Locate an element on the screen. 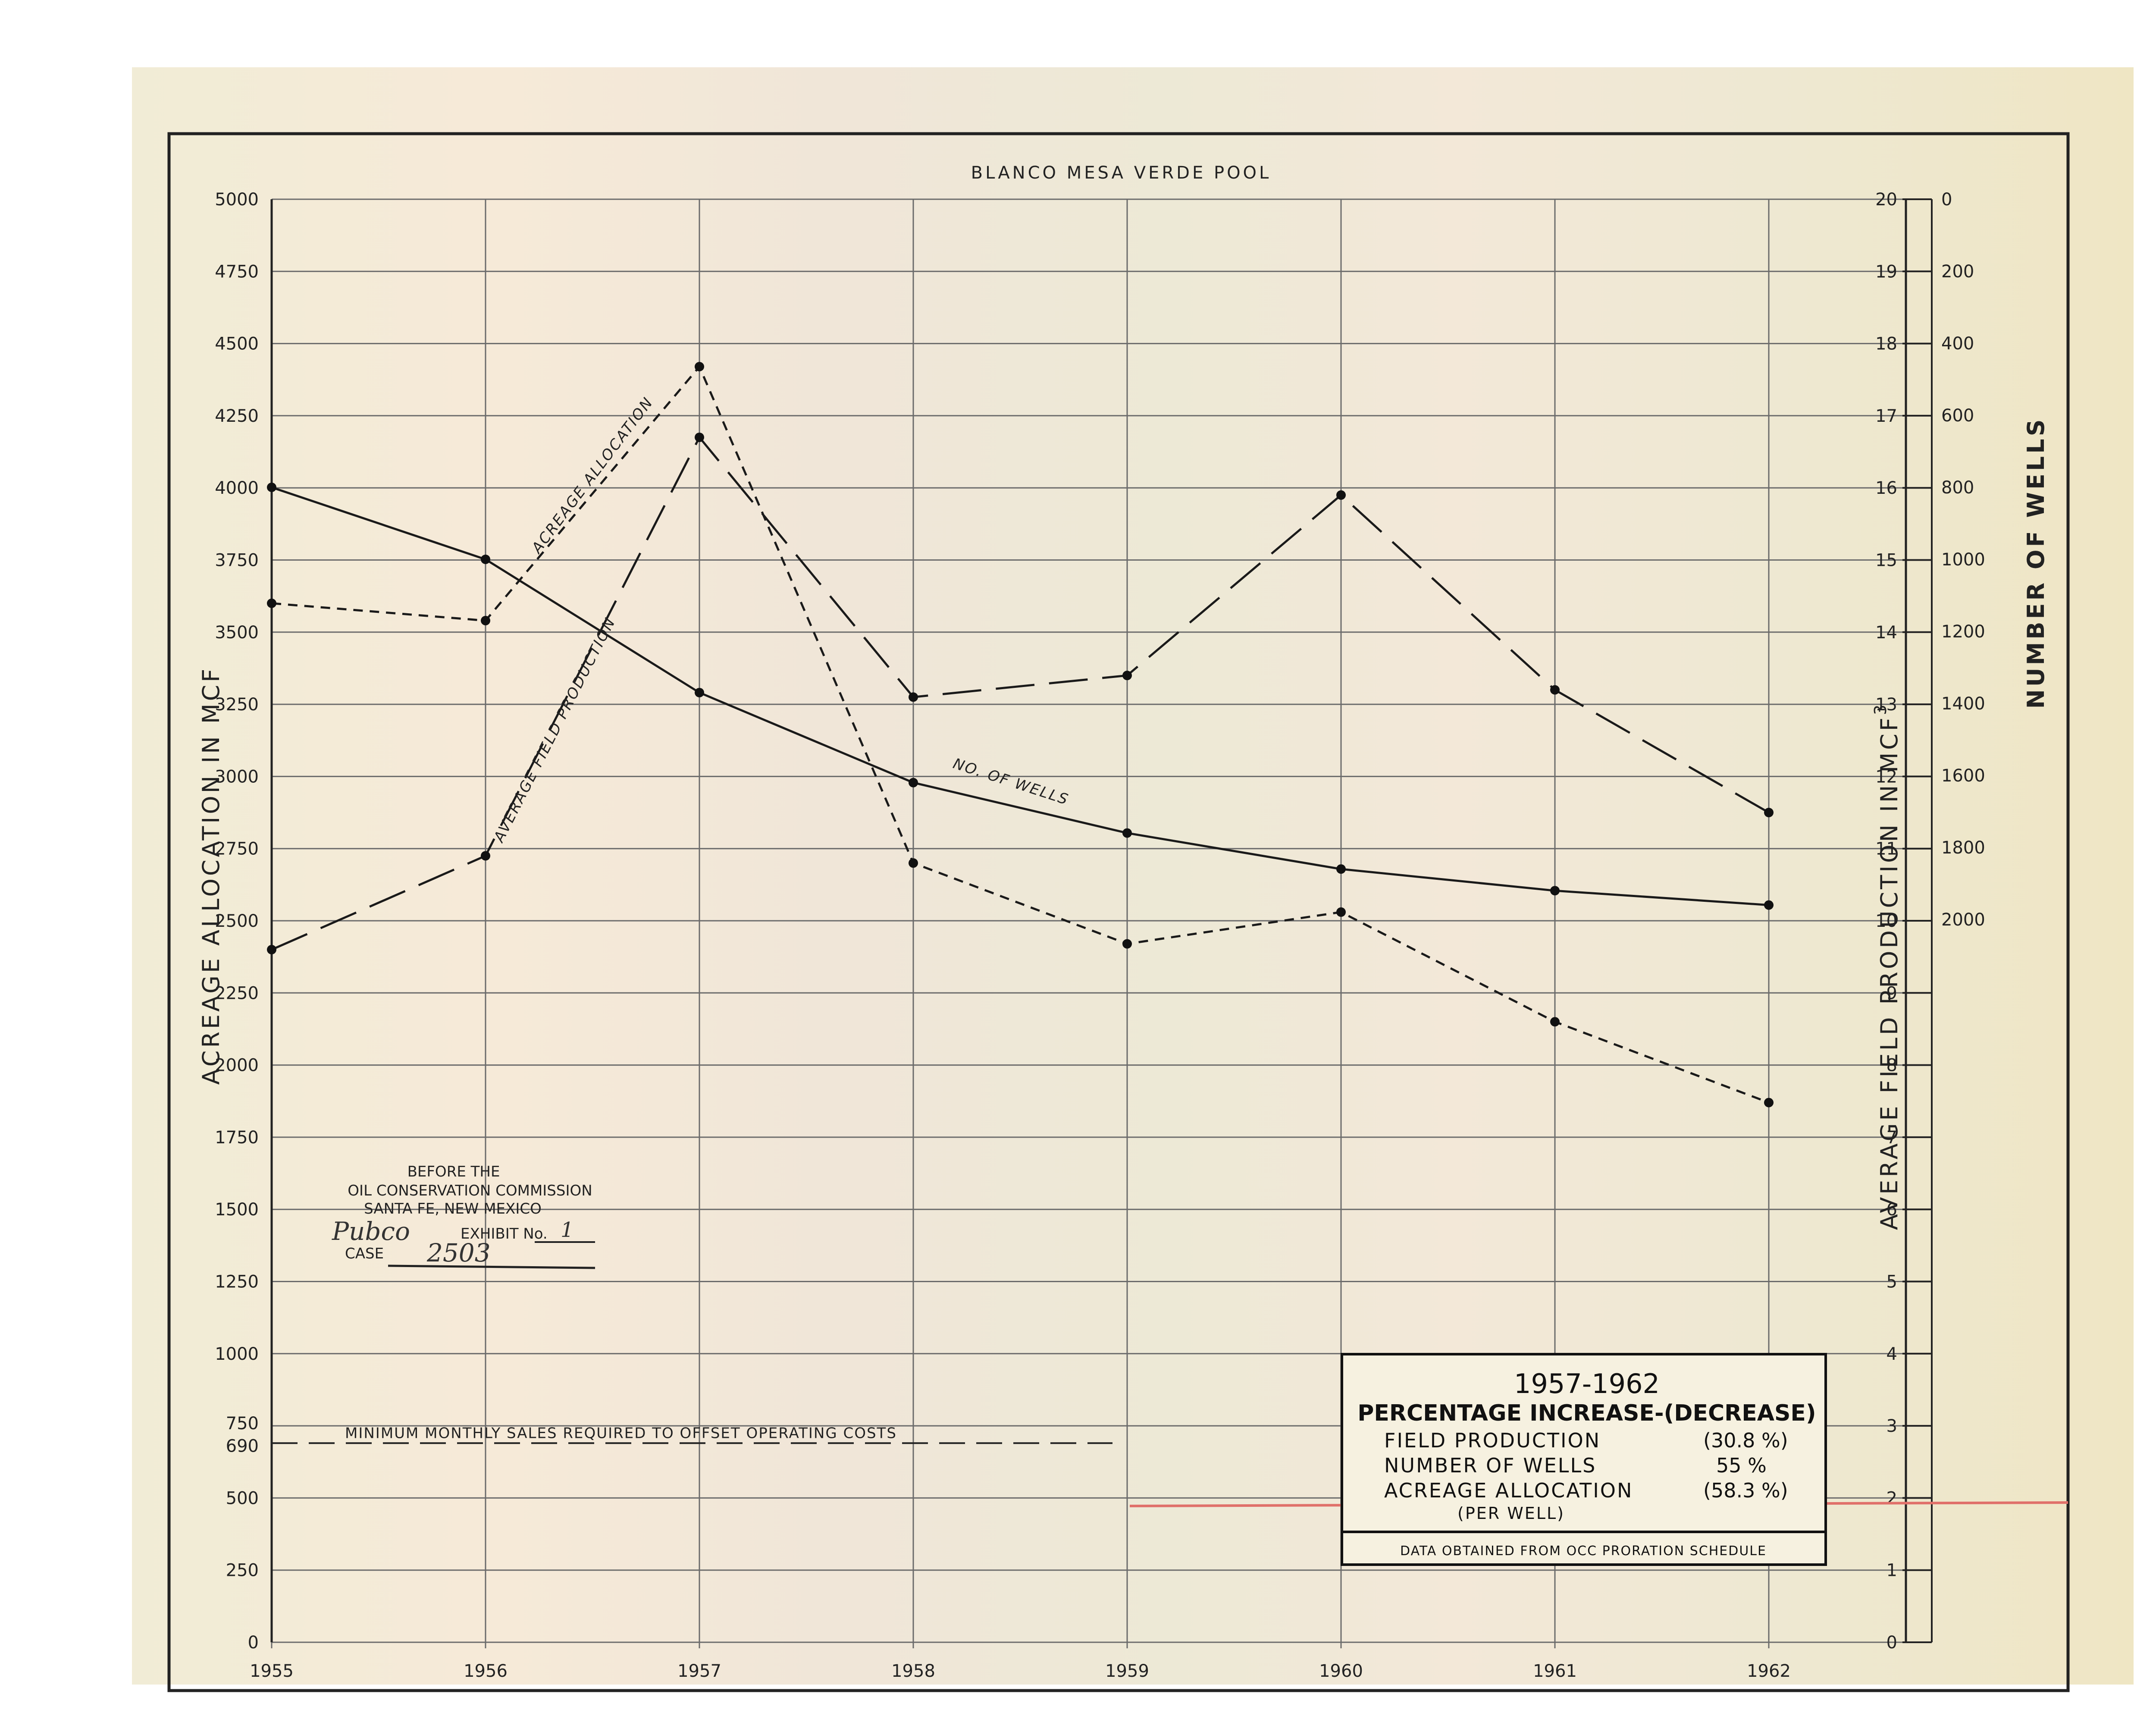  stamp-line-2: OIL CONSERVATION COMMISSION is located at coordinates (470, 1190).